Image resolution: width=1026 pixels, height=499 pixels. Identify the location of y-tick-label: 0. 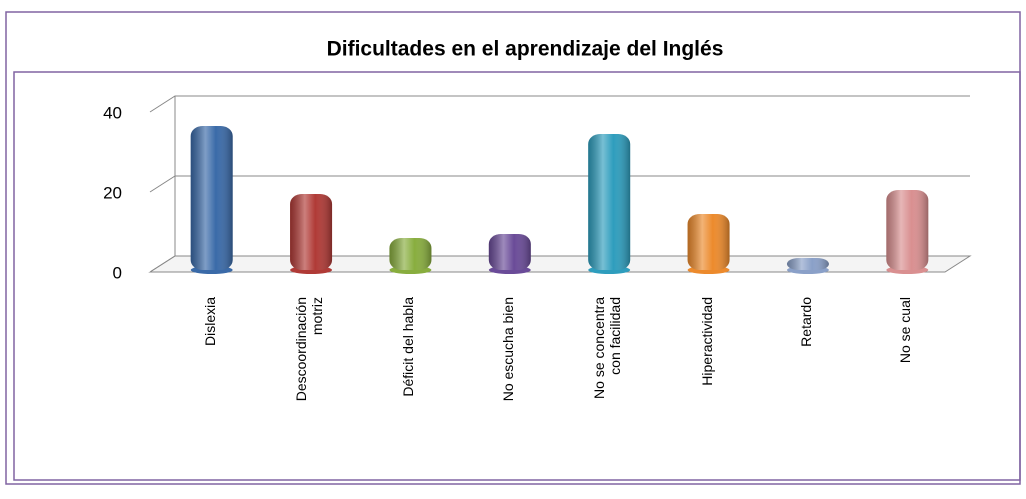
(117, 272).